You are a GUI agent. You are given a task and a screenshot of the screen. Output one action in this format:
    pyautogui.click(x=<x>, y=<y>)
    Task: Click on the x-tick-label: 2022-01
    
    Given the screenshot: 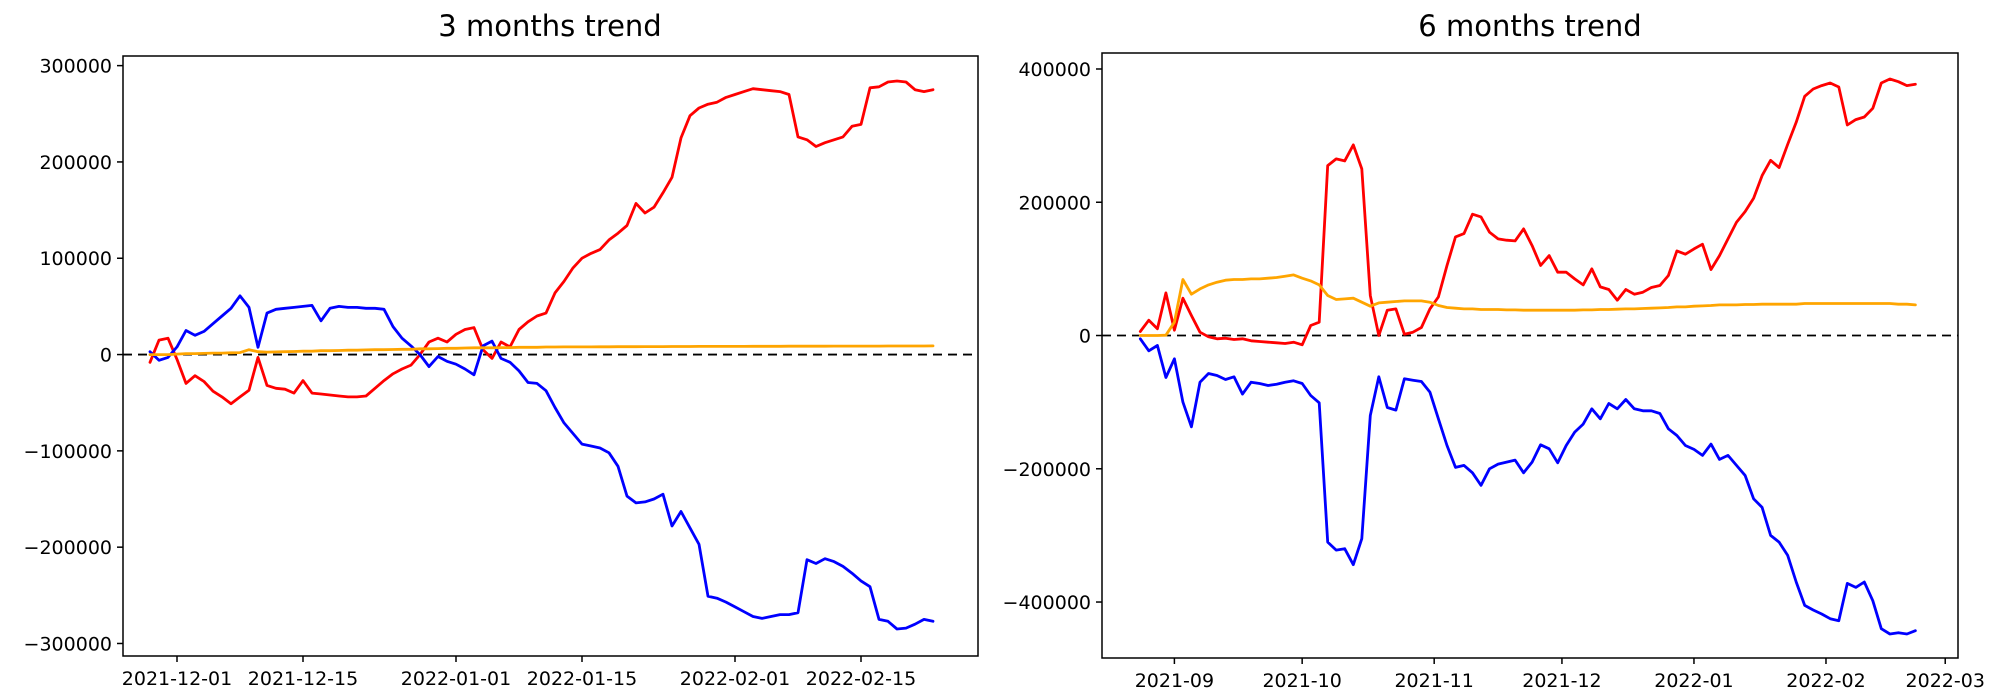 What is the action you would take?
    pyautogui.click(x=1693, y=681)
    